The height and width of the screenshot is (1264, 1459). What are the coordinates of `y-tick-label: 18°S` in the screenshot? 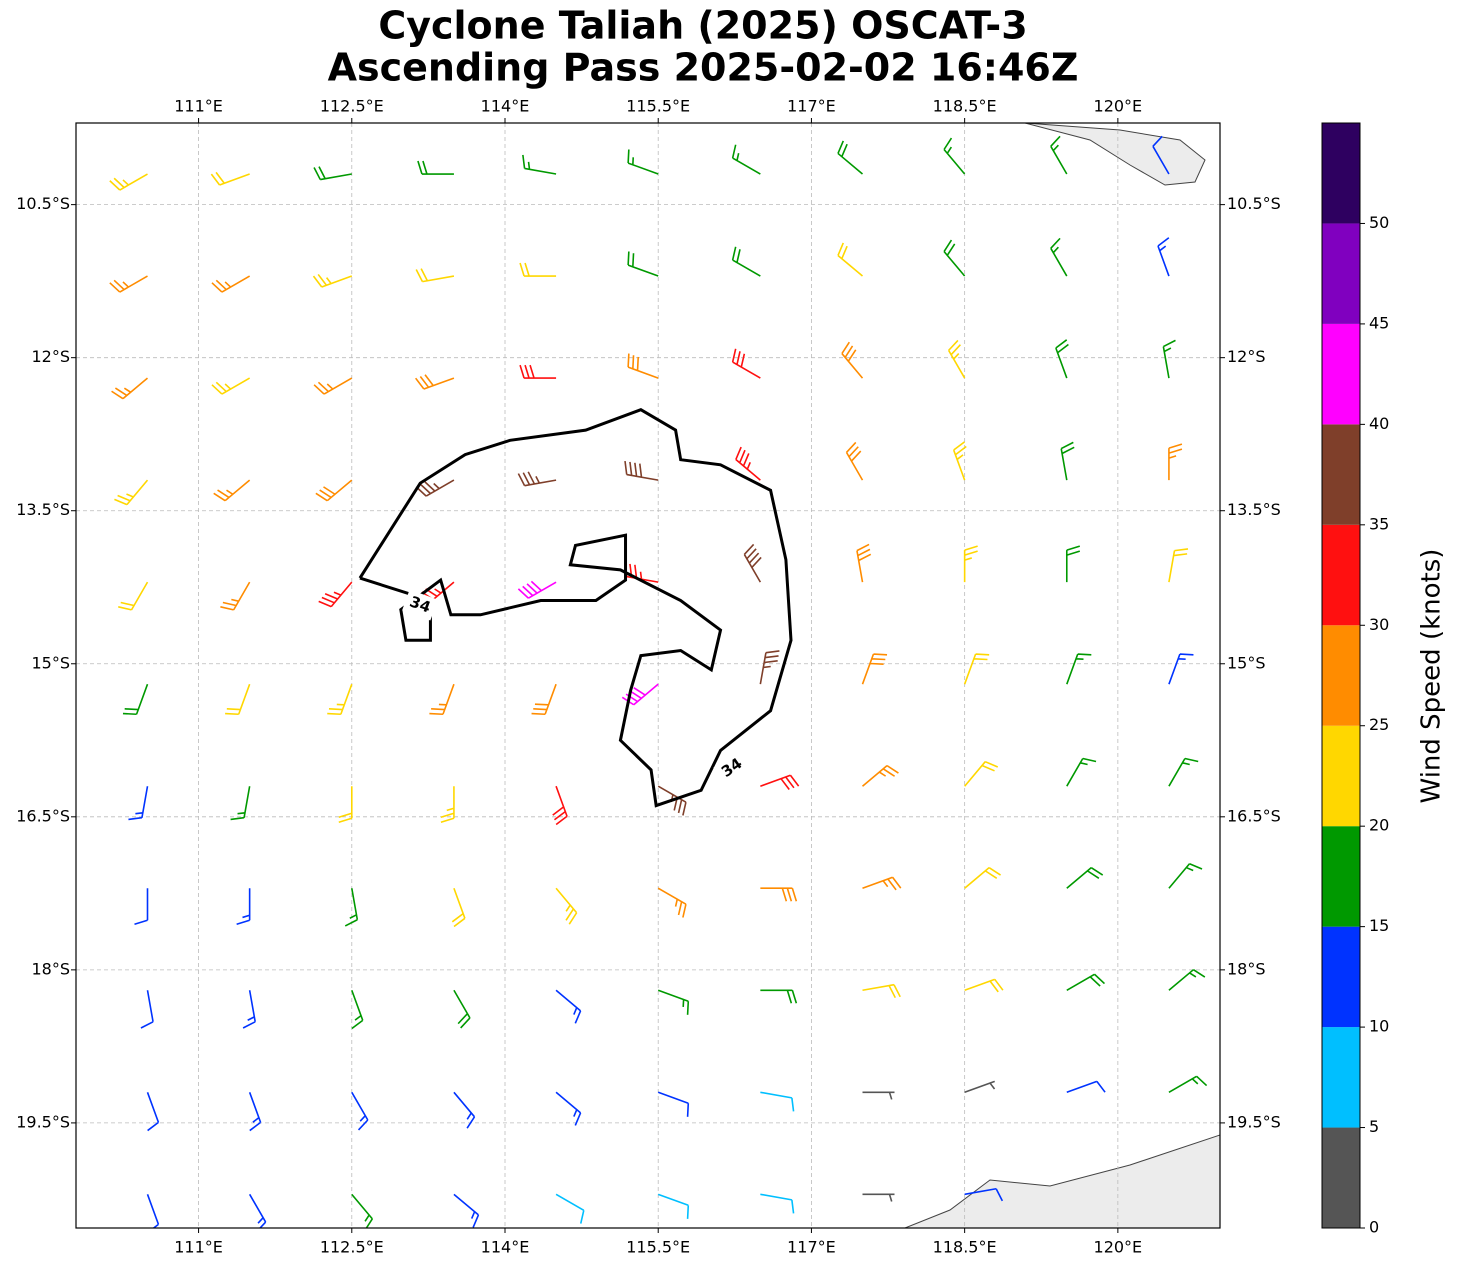 It's located at (50, 968).